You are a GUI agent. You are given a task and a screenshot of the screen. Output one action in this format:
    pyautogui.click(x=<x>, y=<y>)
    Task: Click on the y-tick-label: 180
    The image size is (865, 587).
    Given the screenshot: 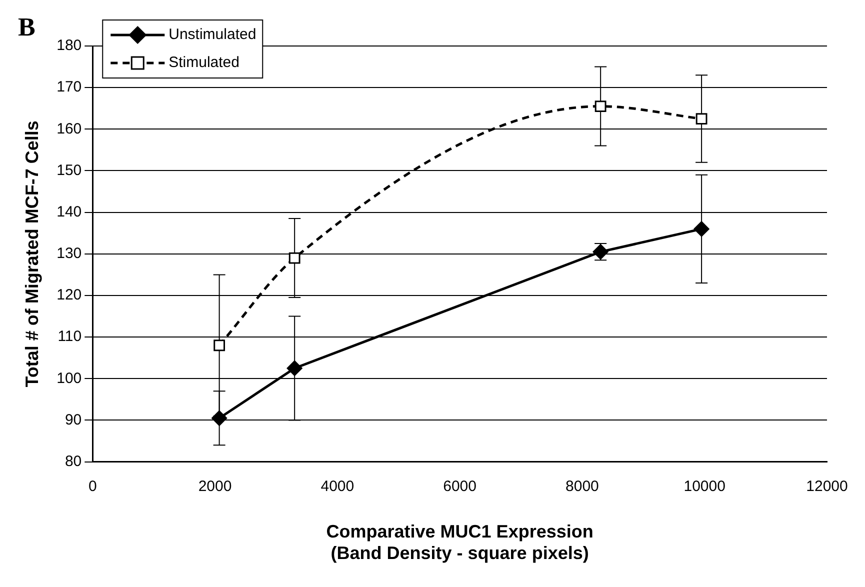 What is the action you would take?
    pyautogui.click(x=69, y=45)
    